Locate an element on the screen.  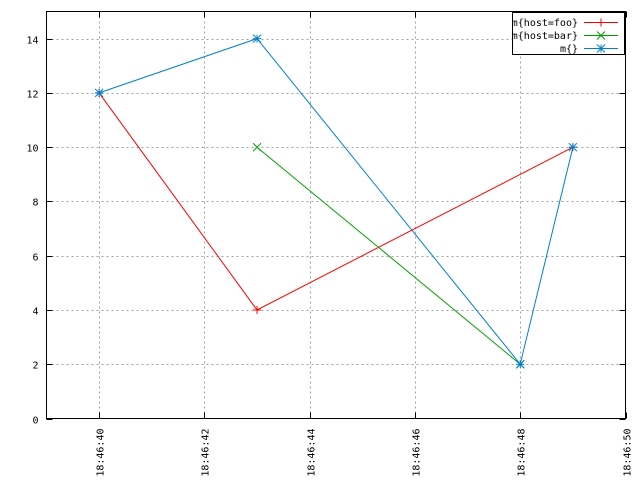
x-tick-label: 18:46:50 is located at coordinates (628, 453).